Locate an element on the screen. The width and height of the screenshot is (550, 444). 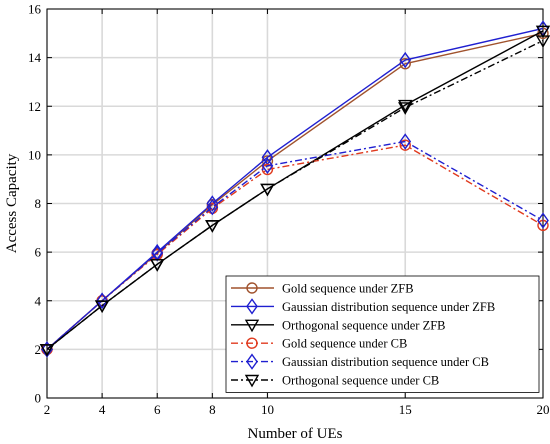
x-tick-label: 15 is located at coordinates (405, 409).